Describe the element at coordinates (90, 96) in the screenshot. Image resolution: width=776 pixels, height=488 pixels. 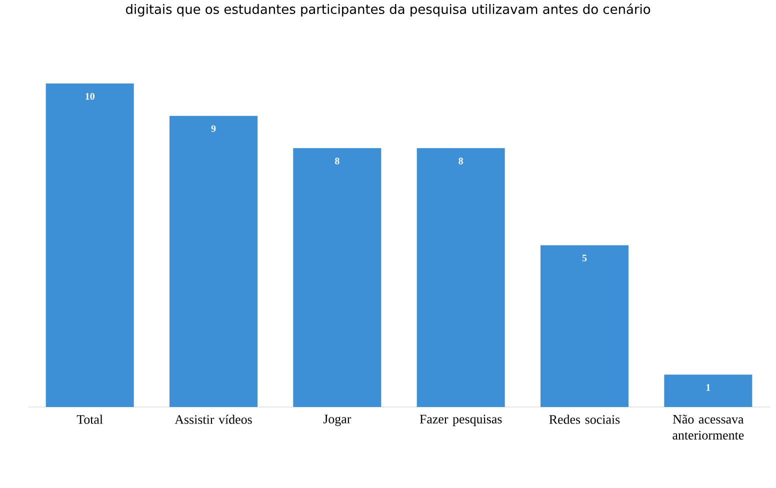
I see `data-label: 10` at that location.